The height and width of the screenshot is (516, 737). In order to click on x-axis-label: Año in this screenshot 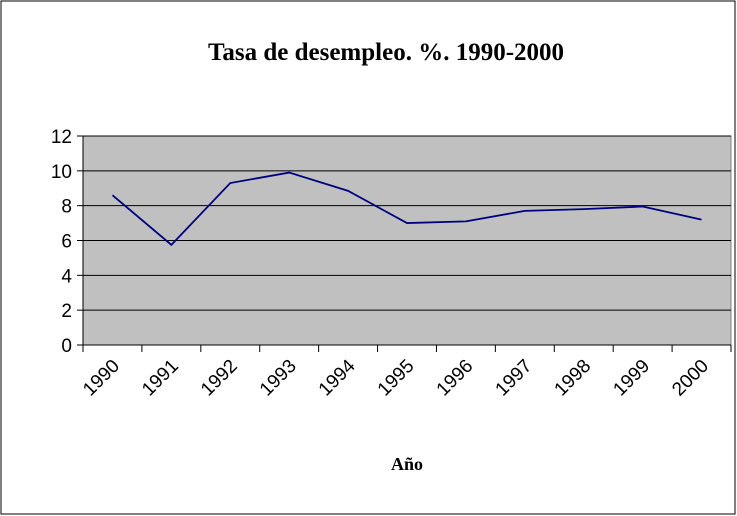, I will do `click(407, 464)`.